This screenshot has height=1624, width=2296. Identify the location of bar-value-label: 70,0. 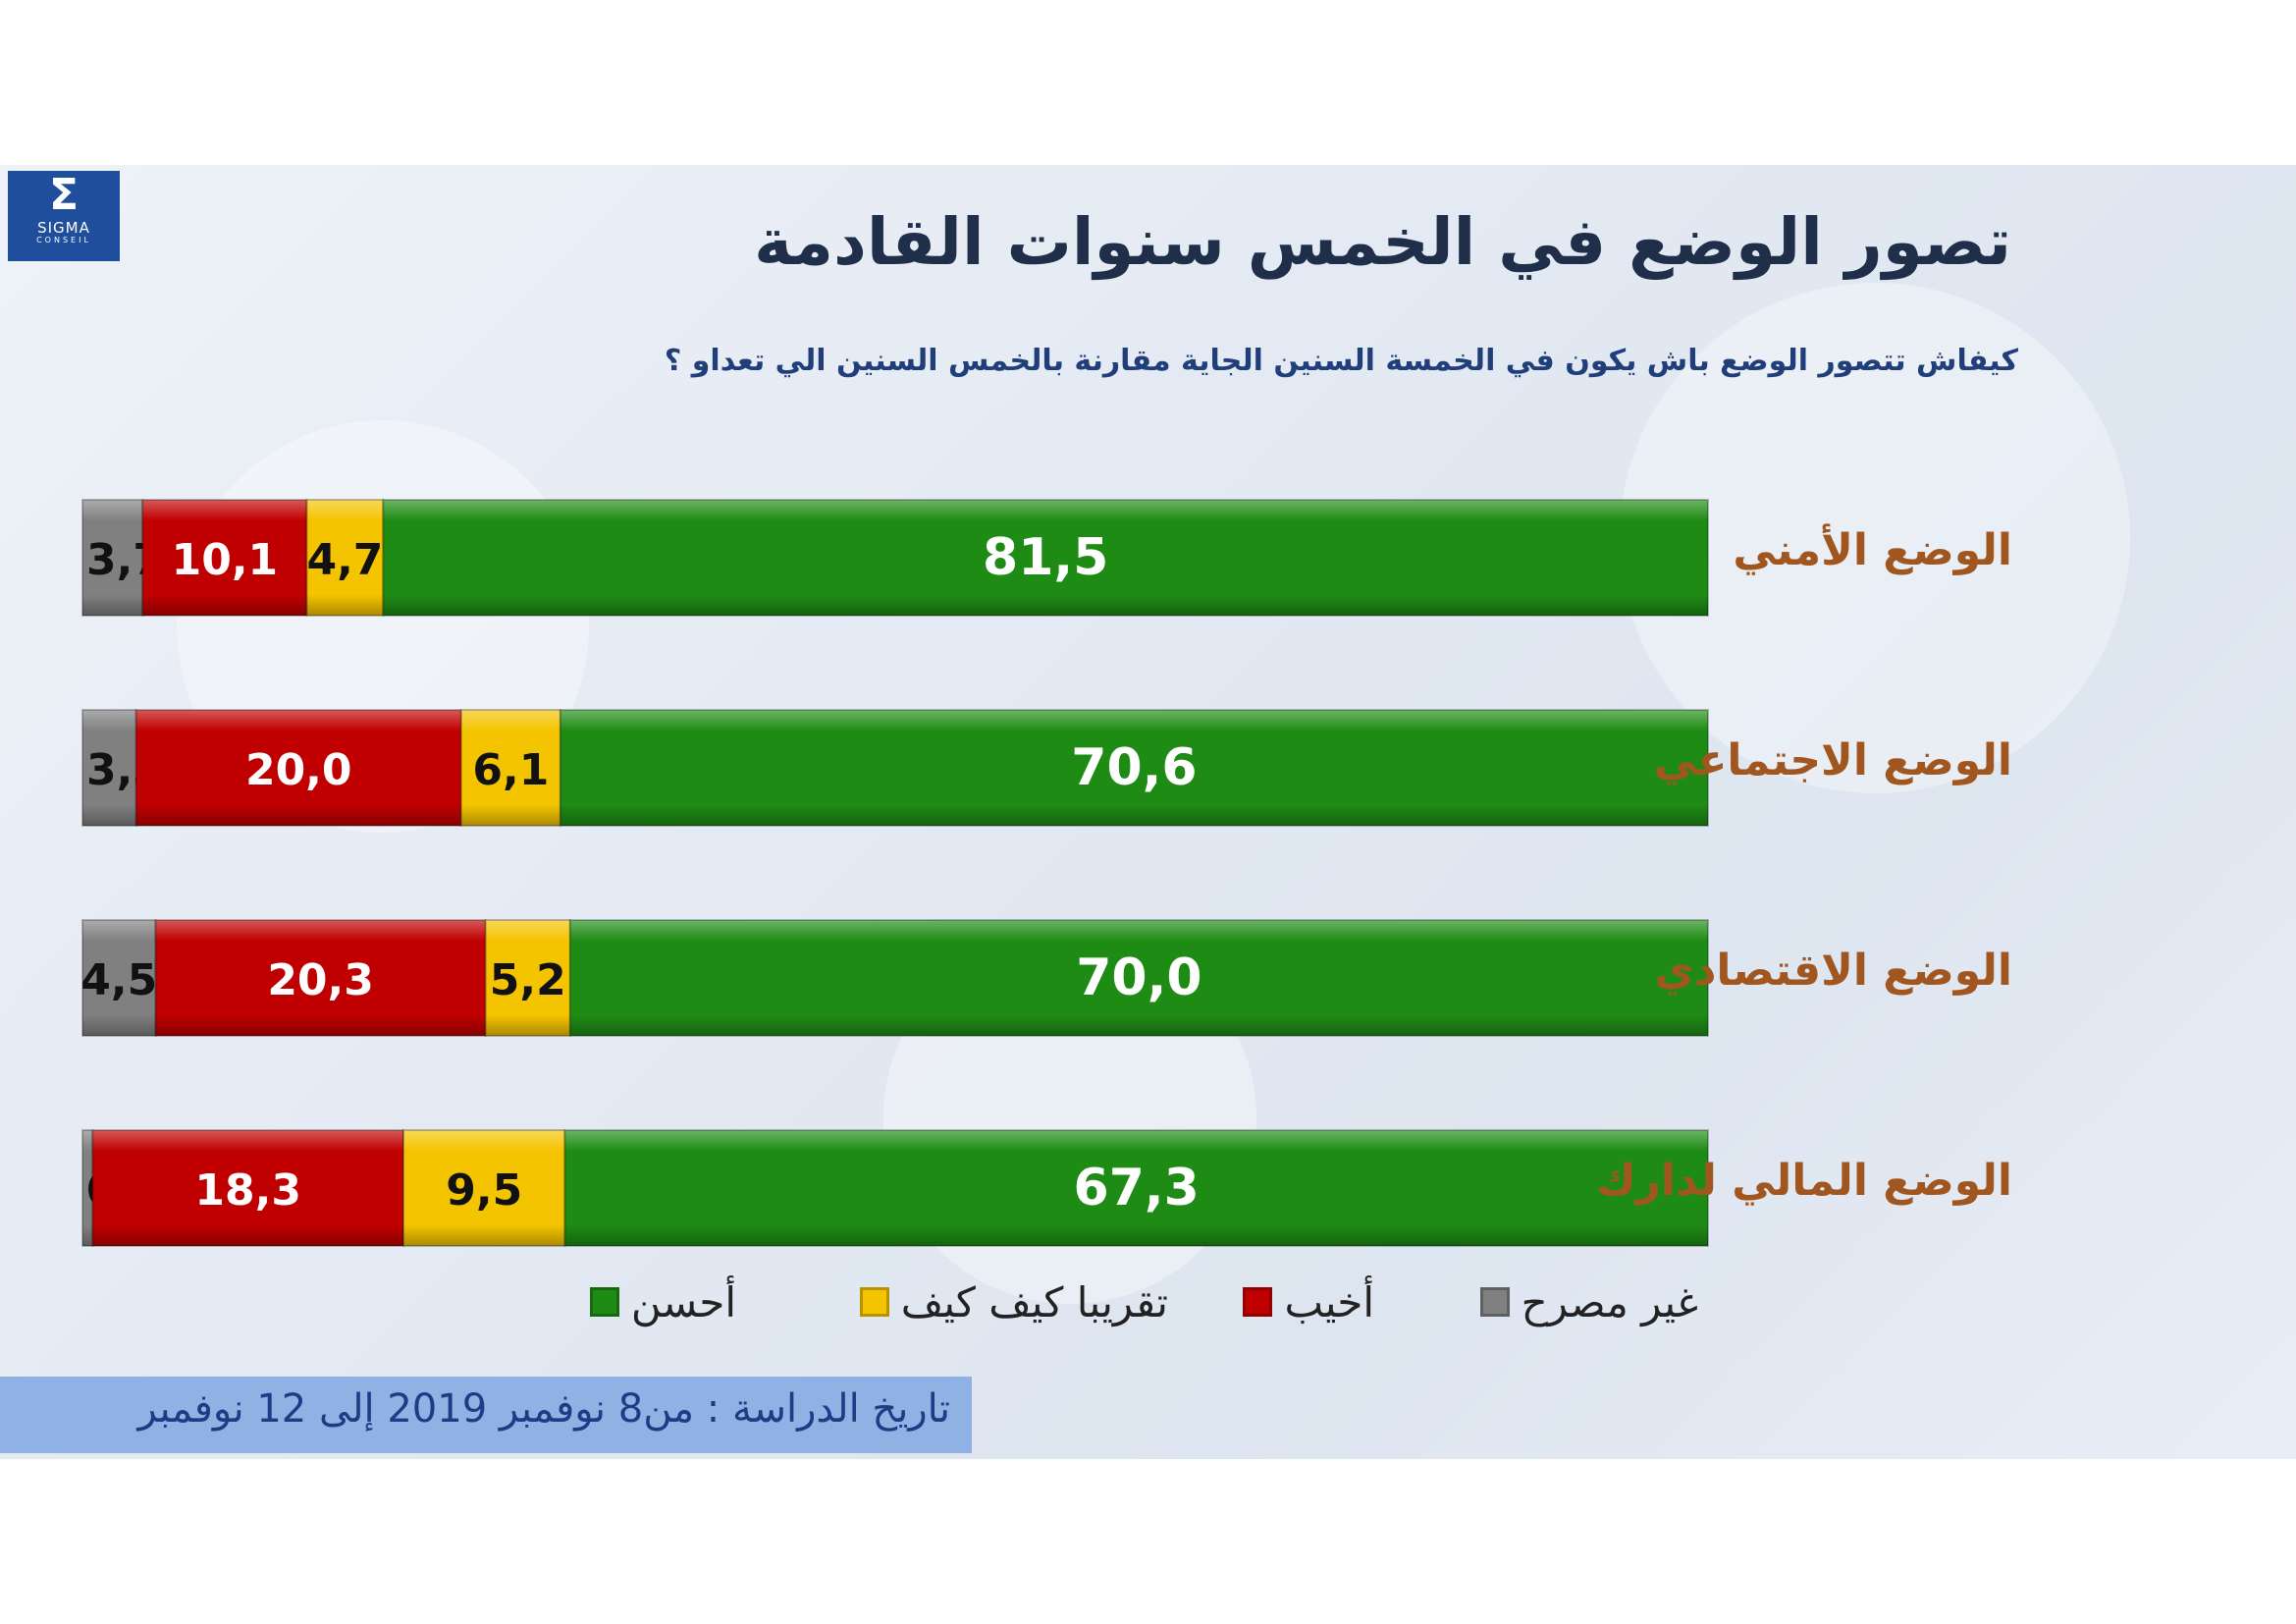
(1138, 977).